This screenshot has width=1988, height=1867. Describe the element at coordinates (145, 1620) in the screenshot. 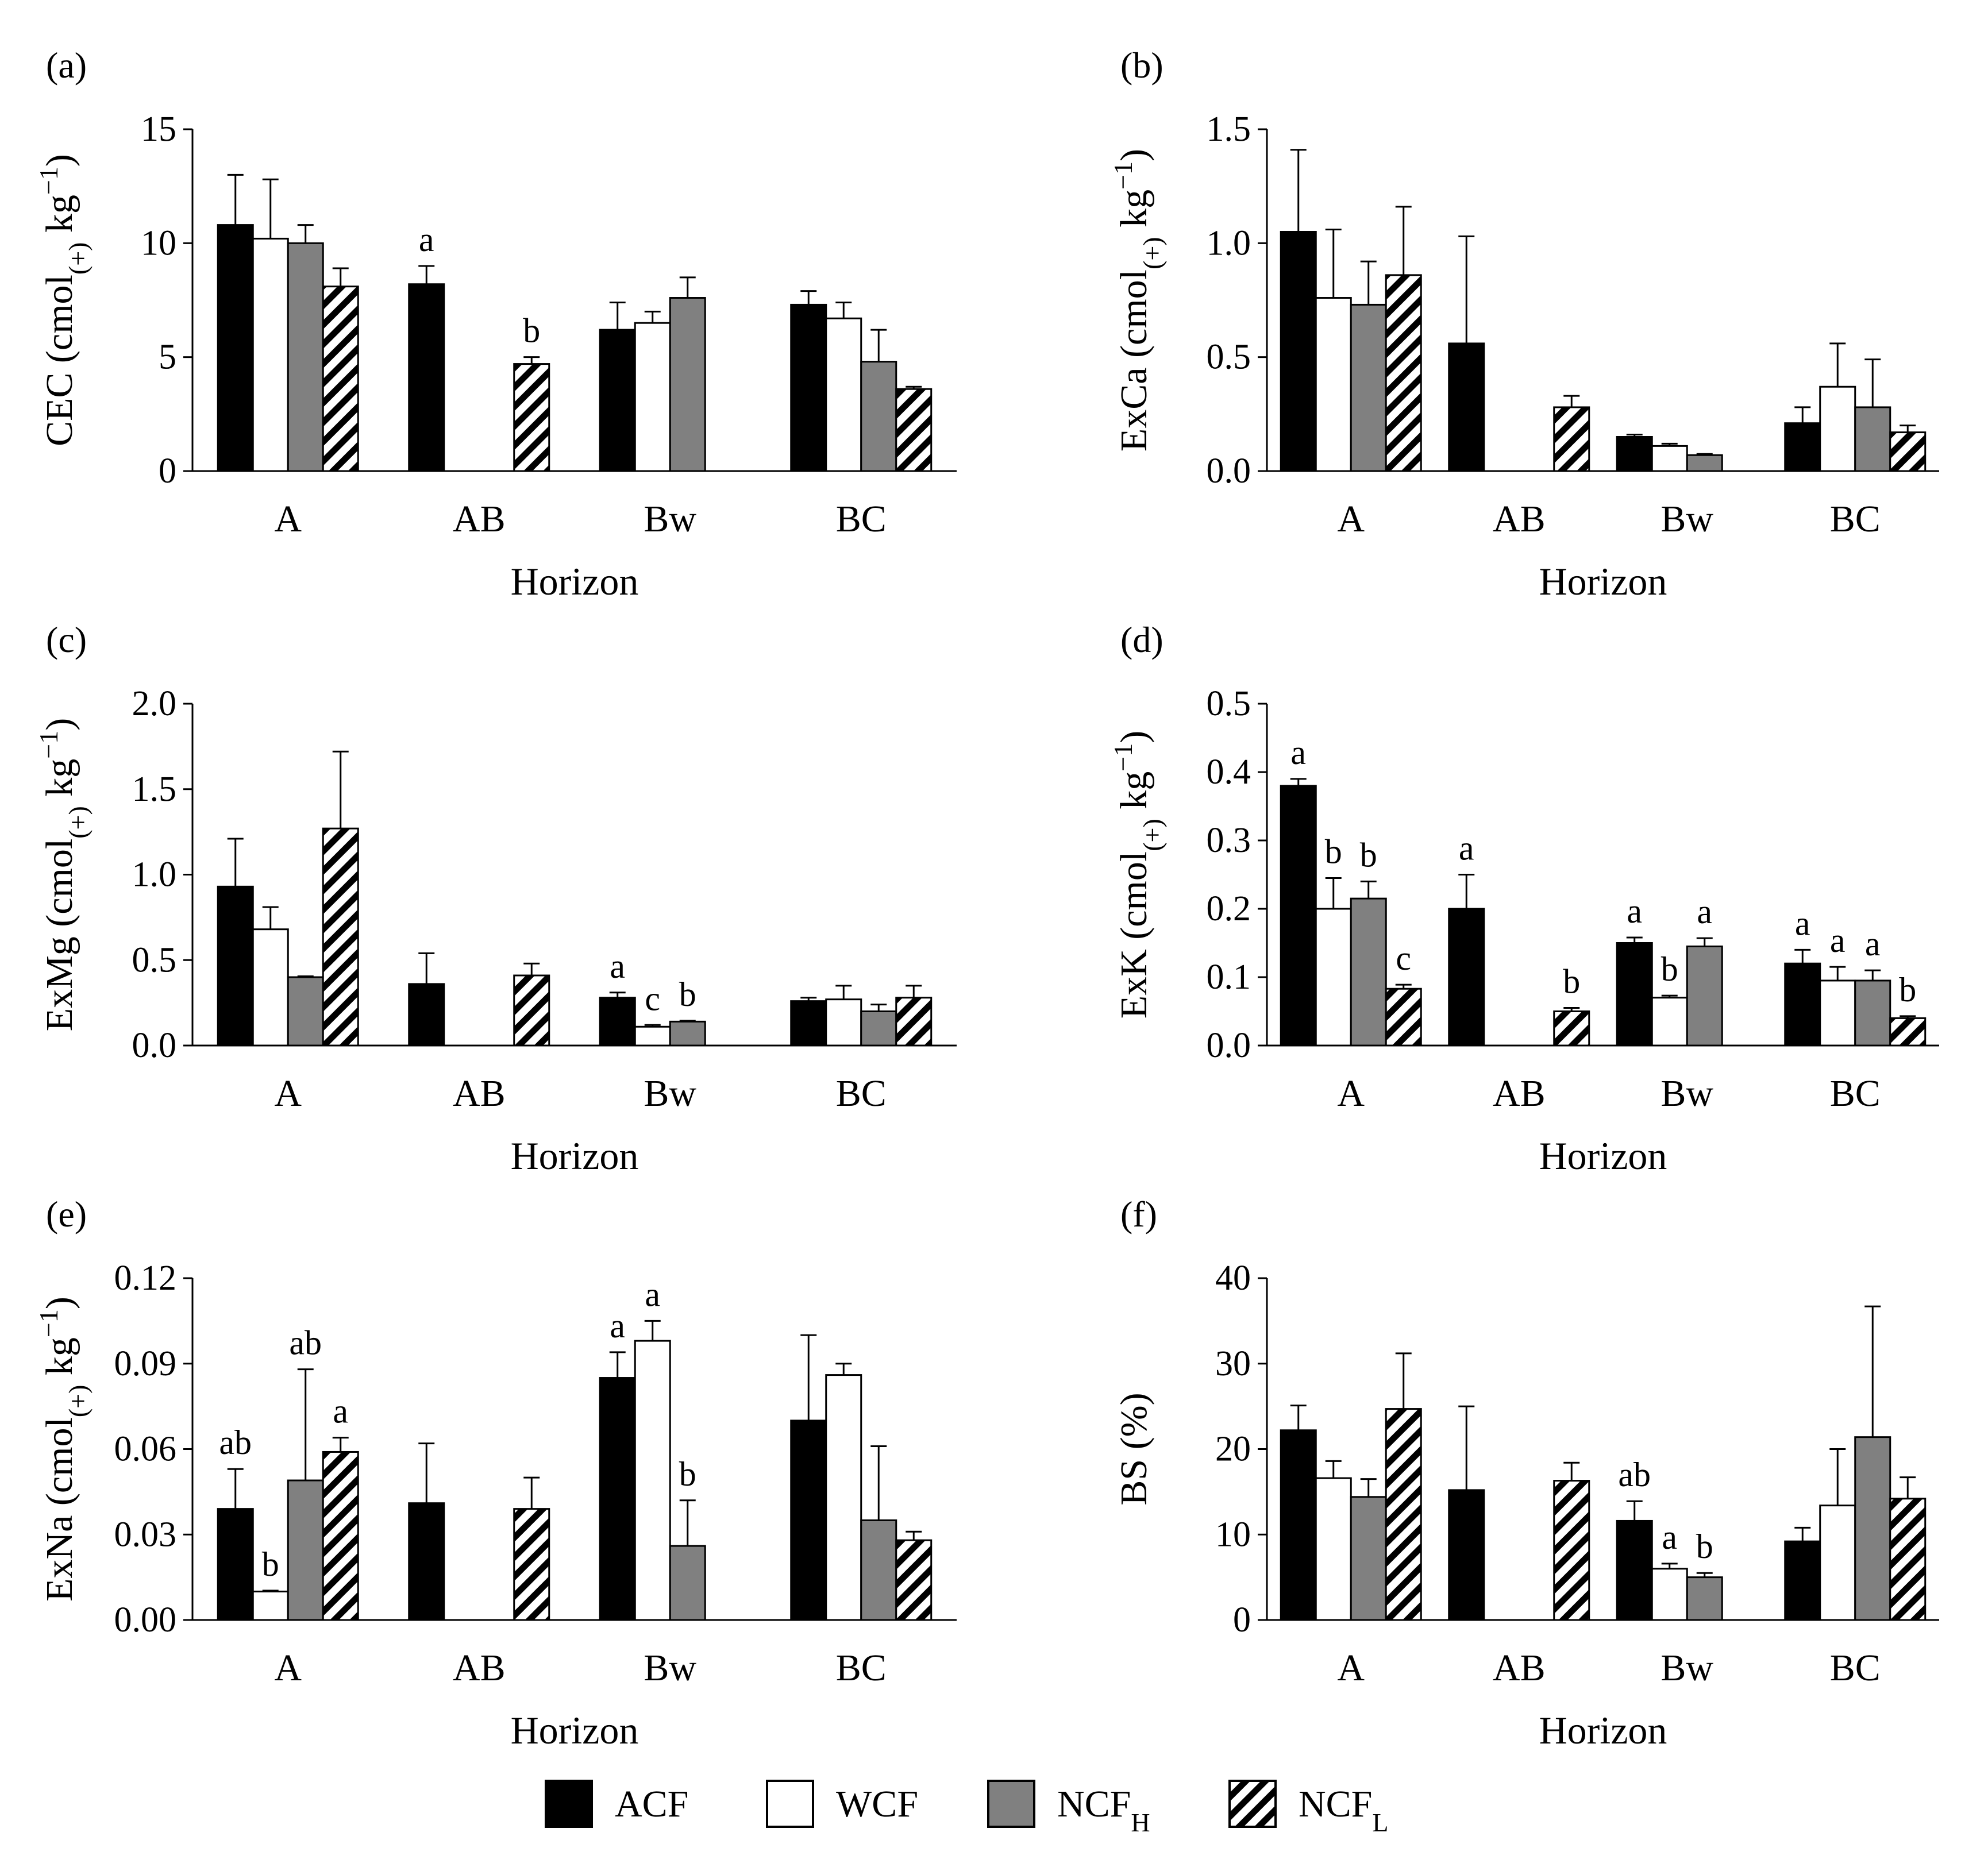

I see `y-tick-label: 0.00` at that location.